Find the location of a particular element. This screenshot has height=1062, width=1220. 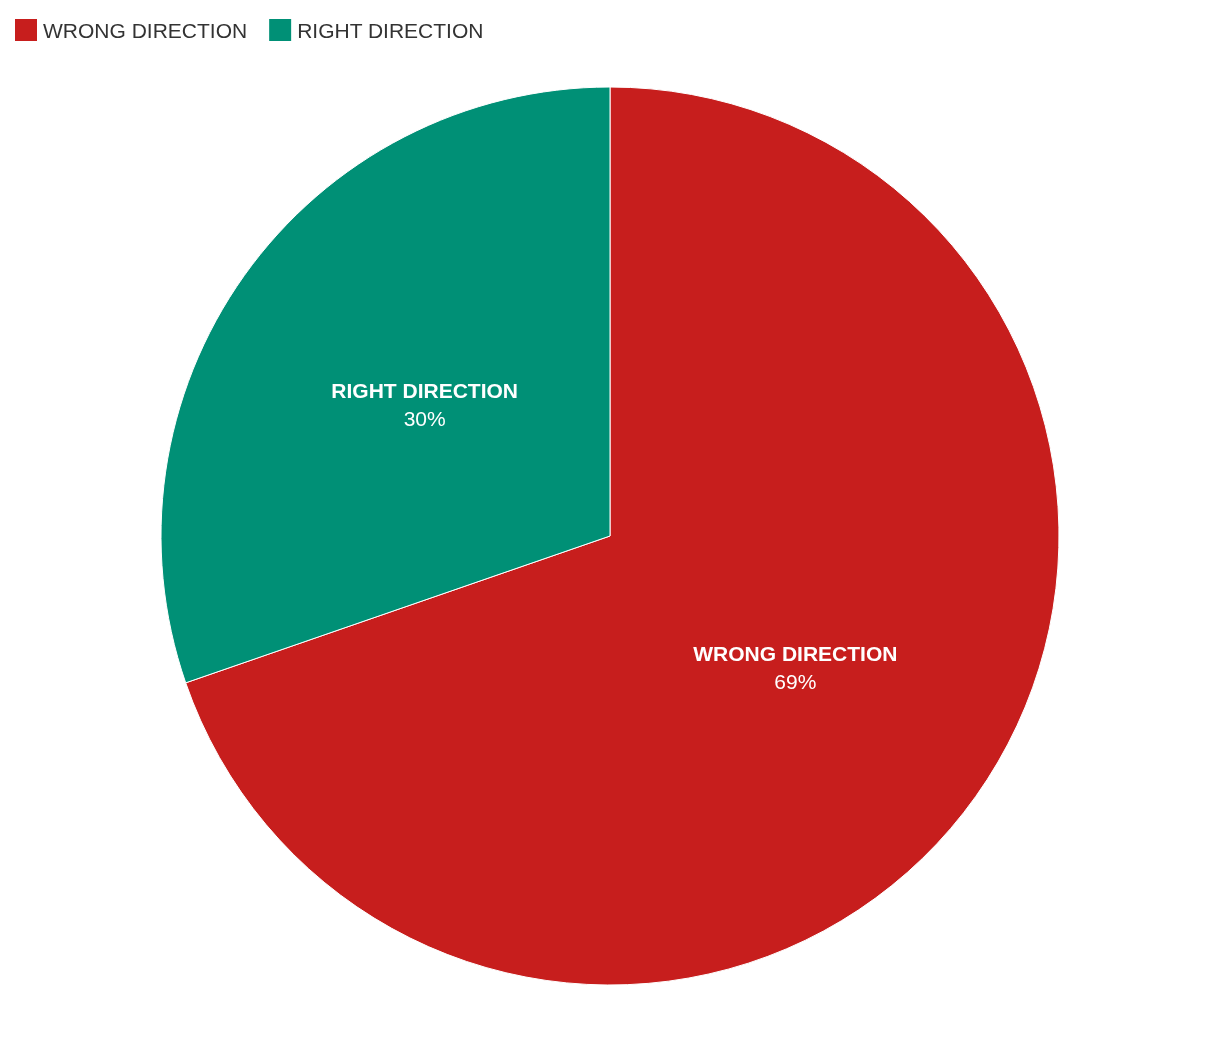

slice-label: RIGHT DIRECTION is located at coordinates (425, 390).